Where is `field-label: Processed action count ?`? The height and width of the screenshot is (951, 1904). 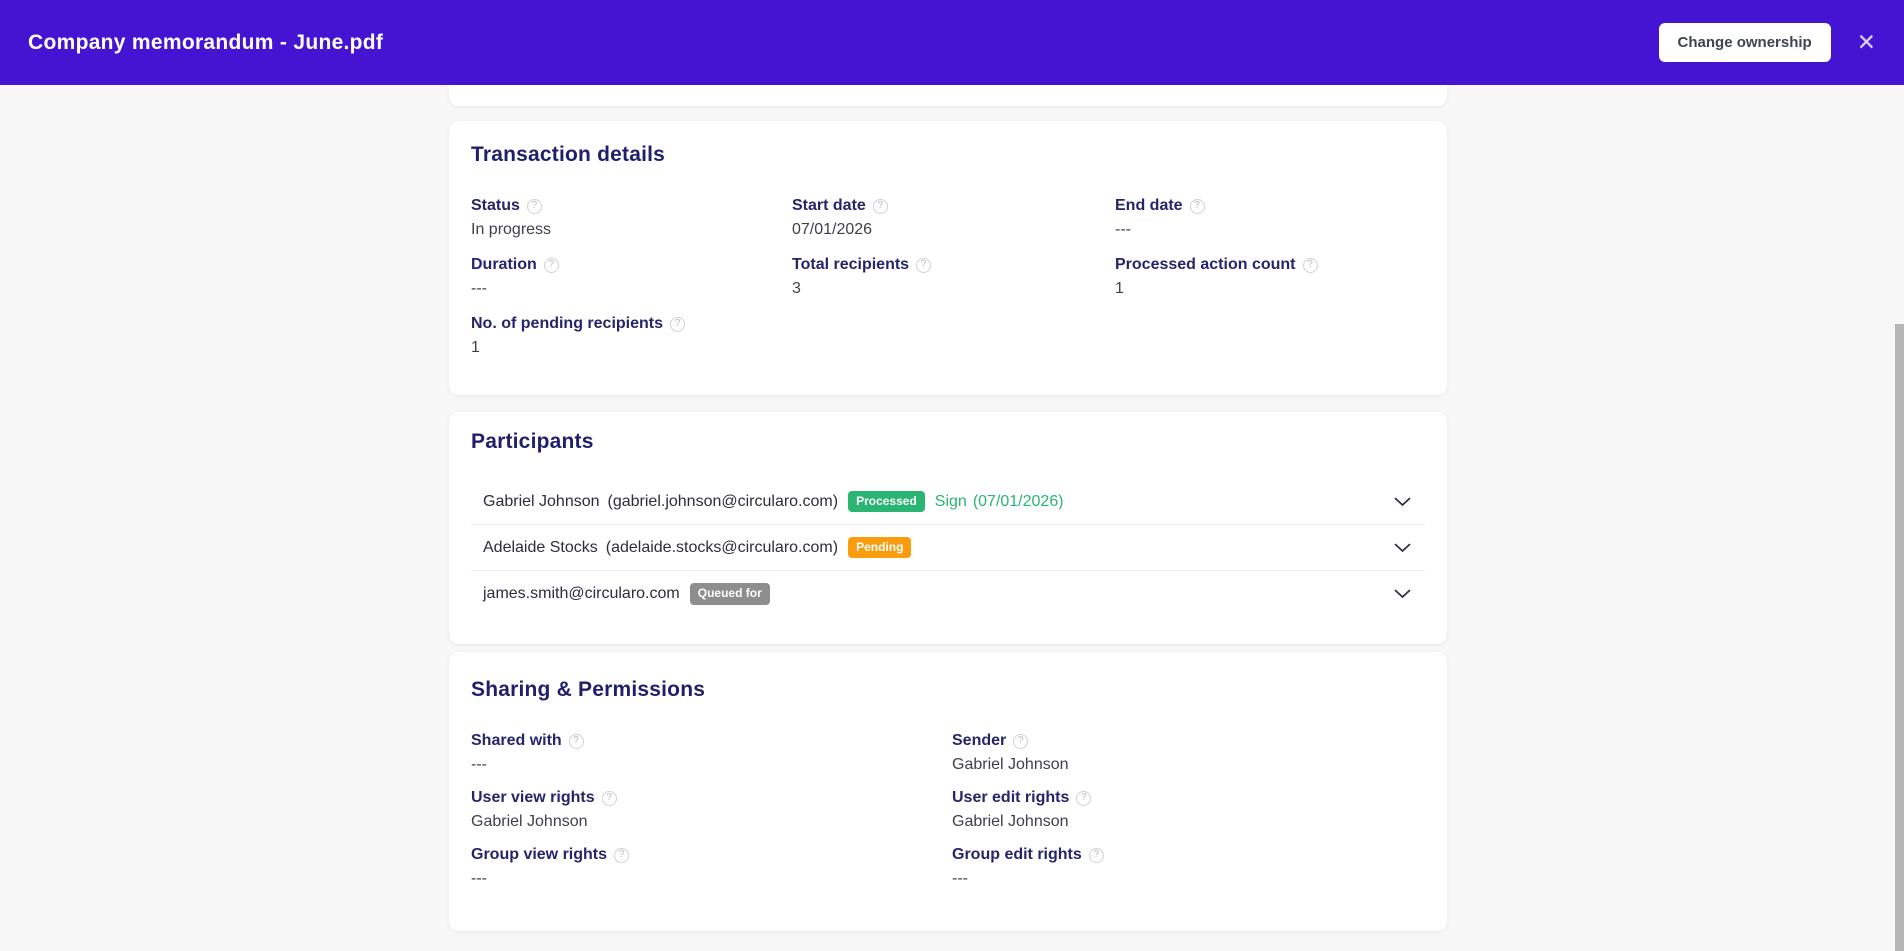
field-label: Processed action count ? is located at coordinates (1270, 265).